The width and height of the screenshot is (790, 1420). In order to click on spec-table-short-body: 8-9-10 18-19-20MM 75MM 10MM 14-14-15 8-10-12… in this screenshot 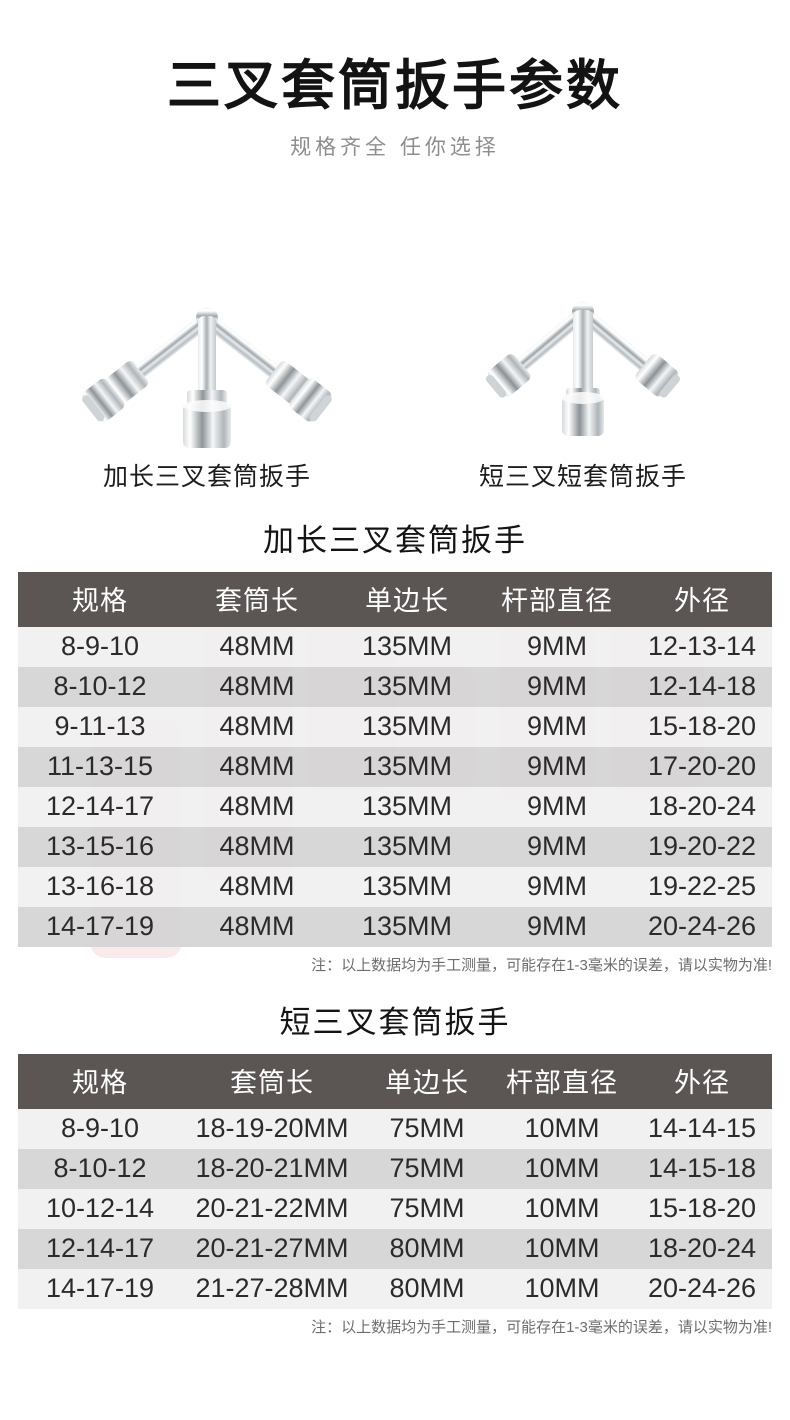, I will do `click(395, 1208)`.